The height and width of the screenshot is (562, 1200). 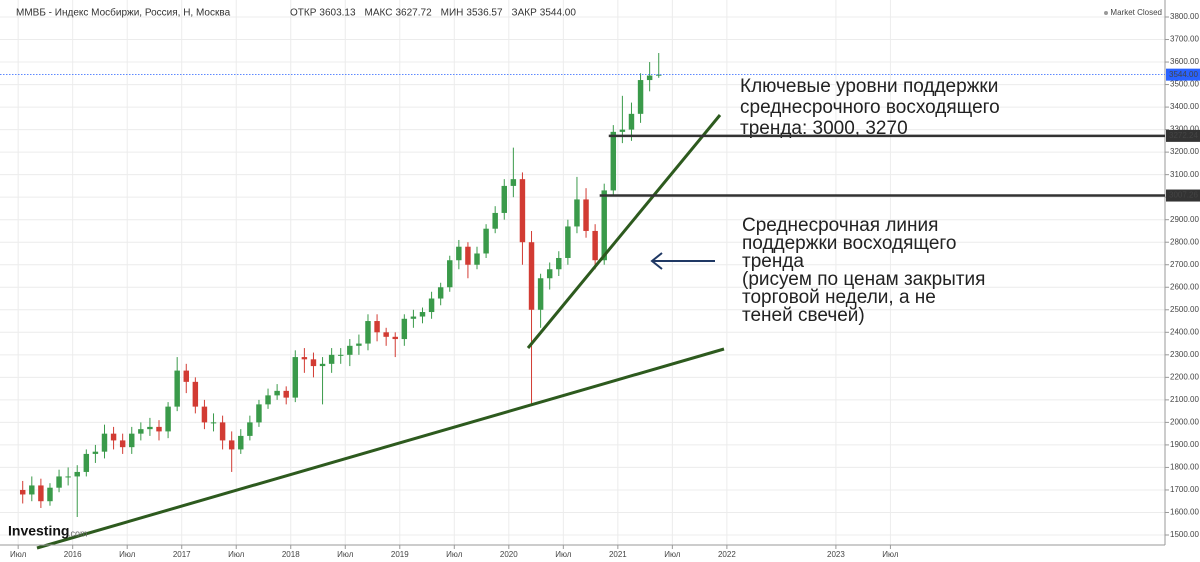 What do you see at coordinates (849, 243) in the screenshot?
I see `annotation-line: поддержки восходящего` at bounding box center [849, 243].